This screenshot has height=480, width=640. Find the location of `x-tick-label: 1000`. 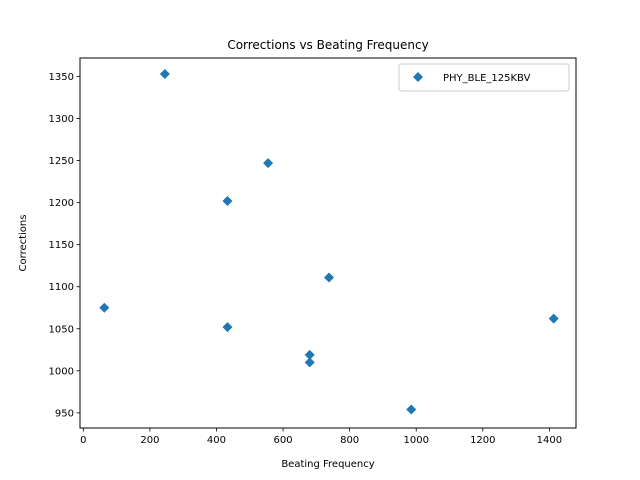

x-tick-label: 1000 is located at coordinates (415, 440).